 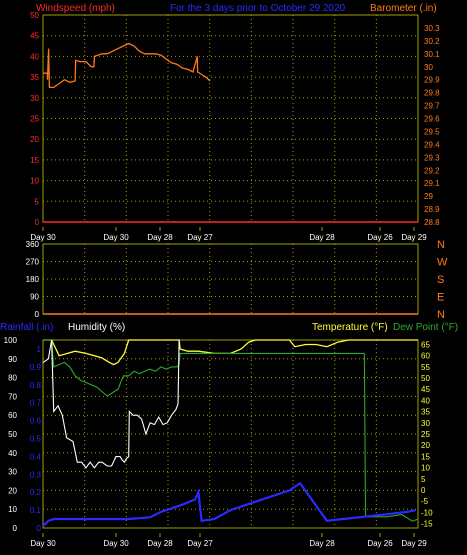 I want to click on humidity-y-tick-label: 100, so click(x=11, y=340).